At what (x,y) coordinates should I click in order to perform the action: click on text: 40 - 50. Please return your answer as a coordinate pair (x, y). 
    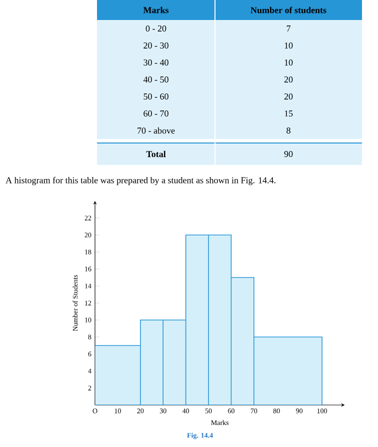
    Looking at the image, I should click on (155, 79).